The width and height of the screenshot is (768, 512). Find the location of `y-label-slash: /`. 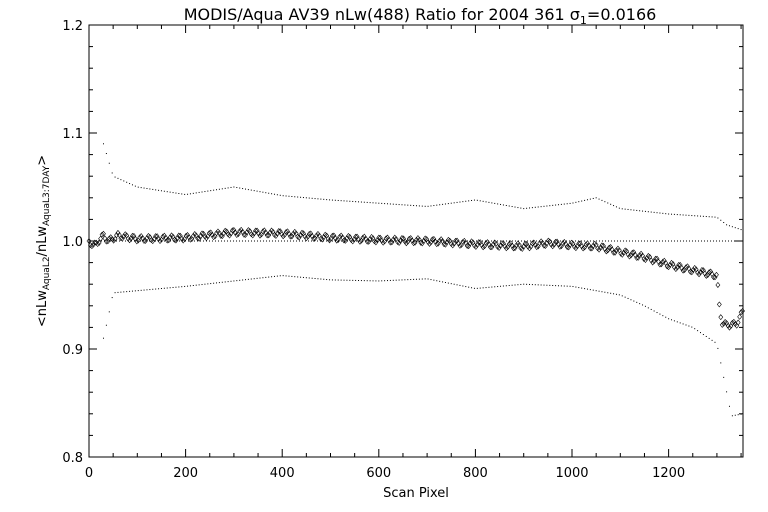

y-label-slash: / is located at coordinates (42, 253).